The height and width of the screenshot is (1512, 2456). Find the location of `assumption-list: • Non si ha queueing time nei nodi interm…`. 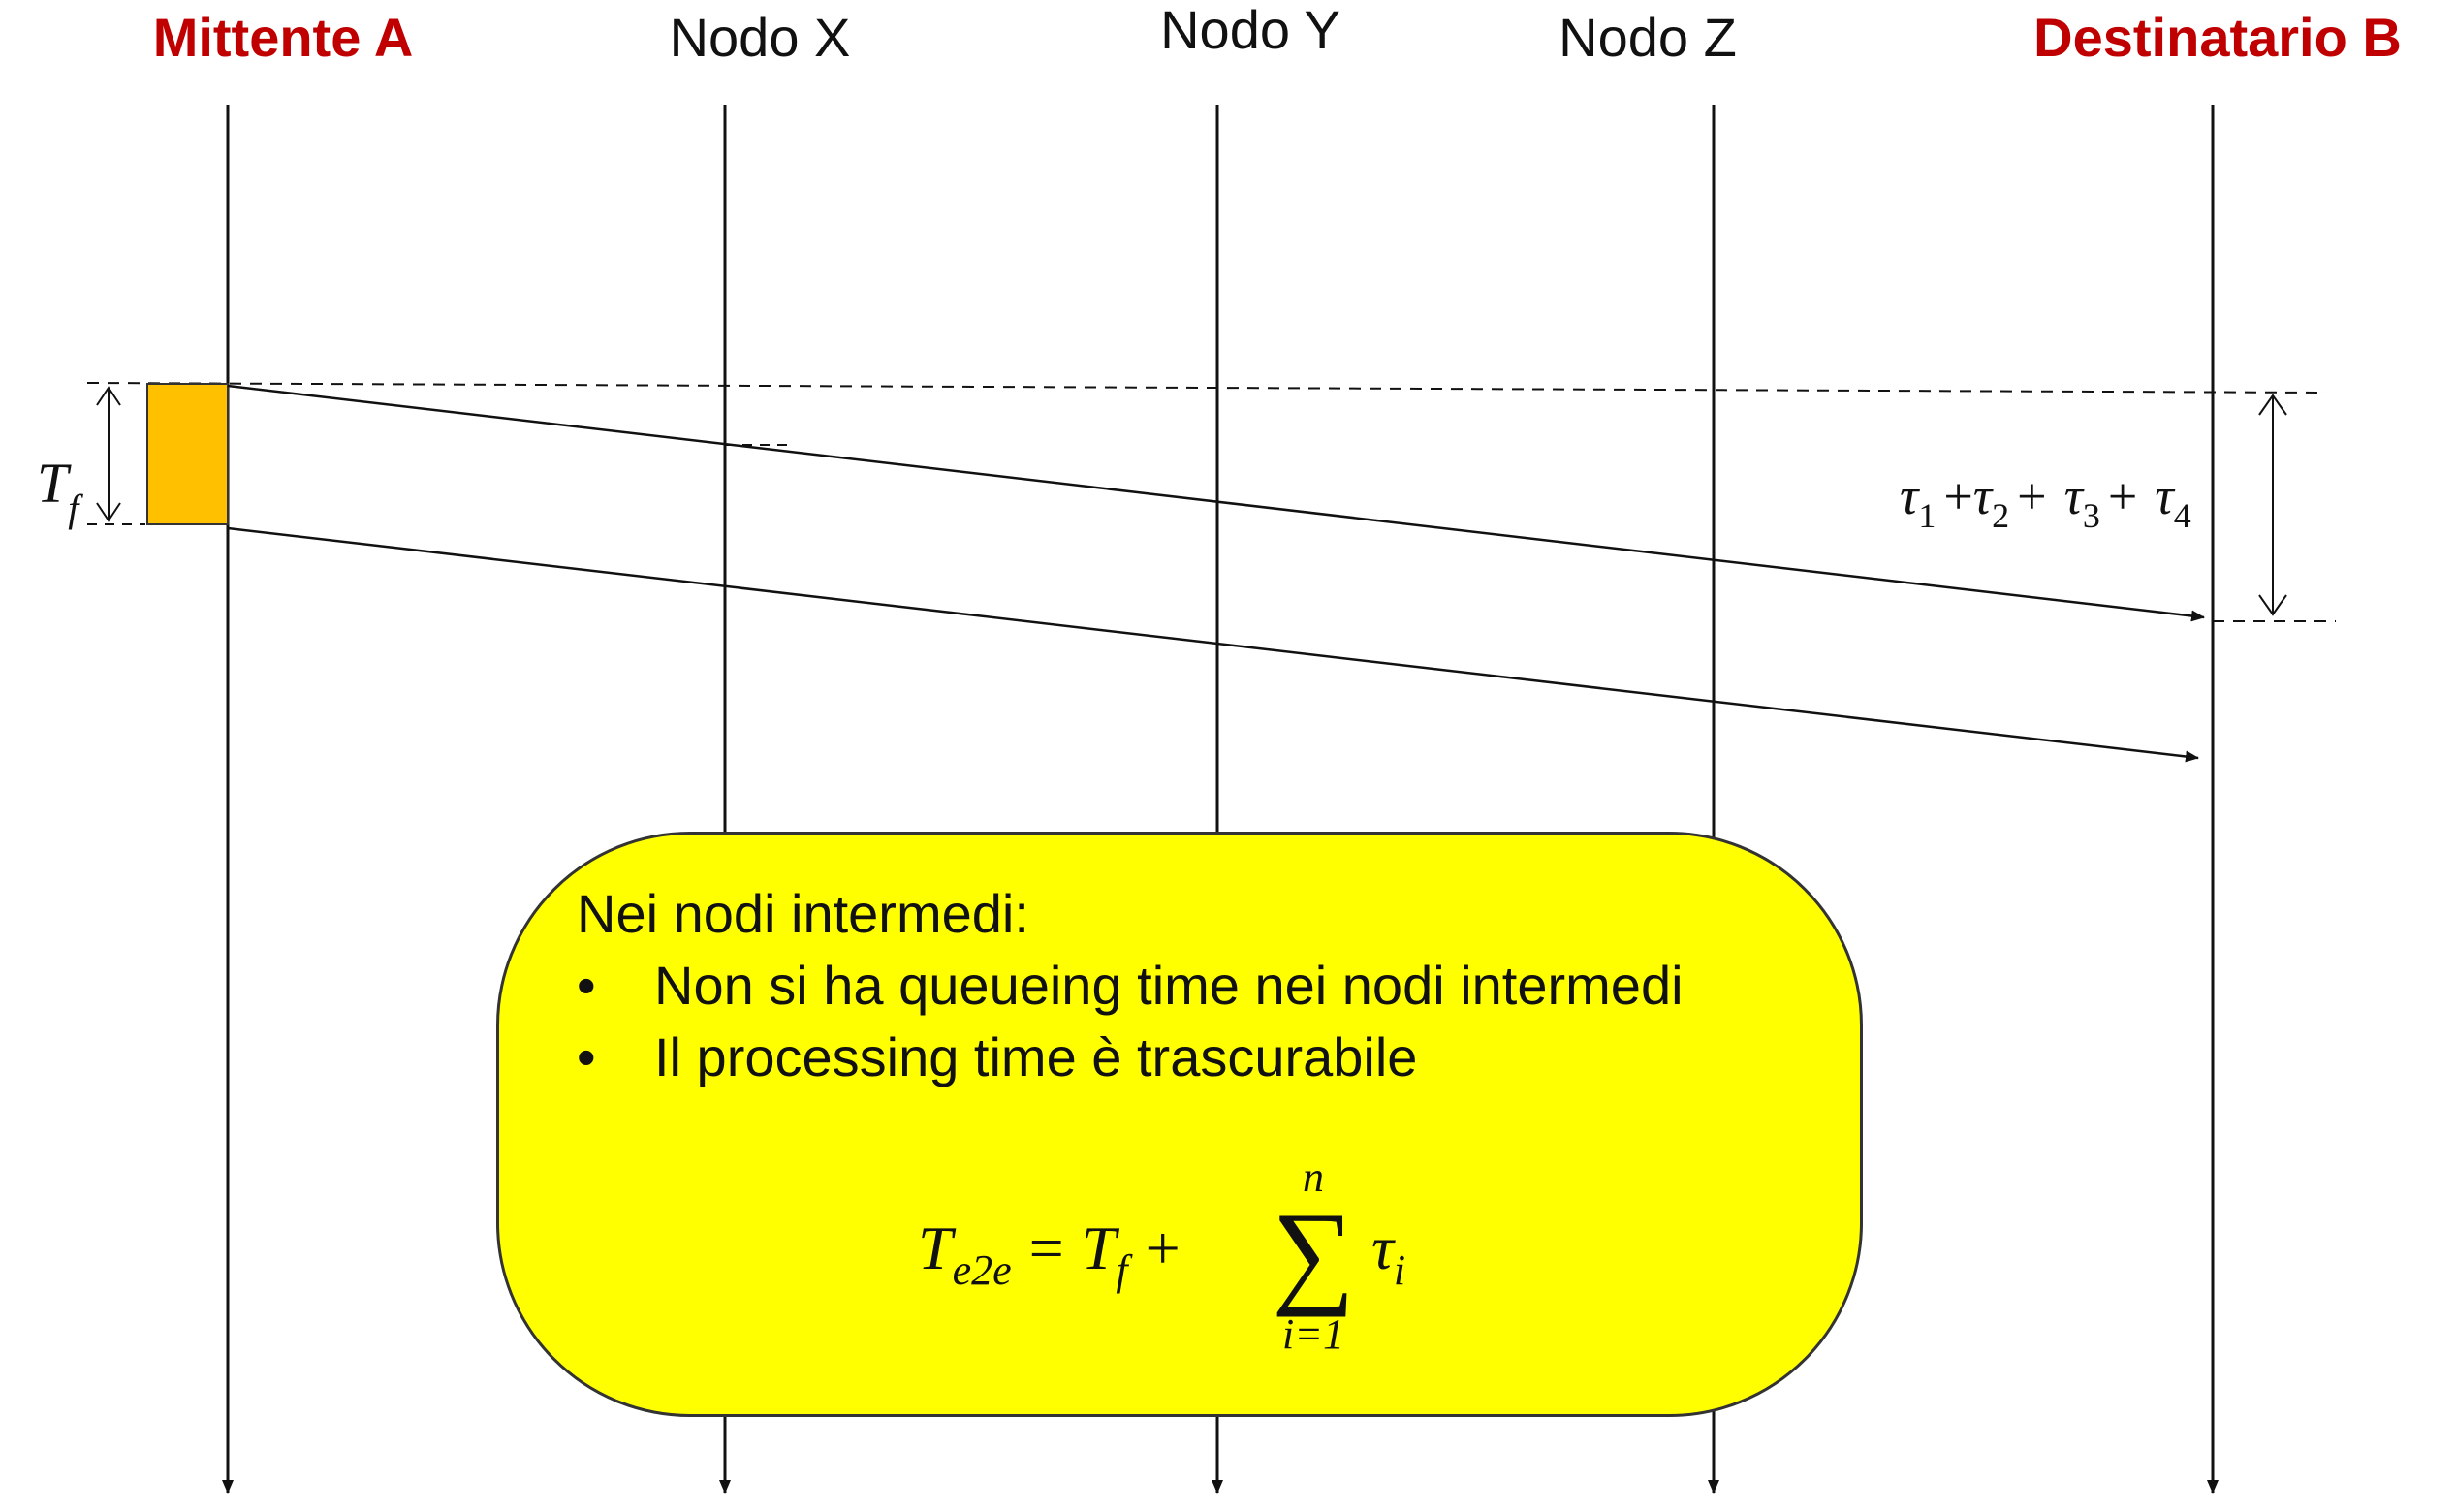

assumption-list: • Non si ha queueing time nei nodi interm… is located at coordinates (1173, 1022).